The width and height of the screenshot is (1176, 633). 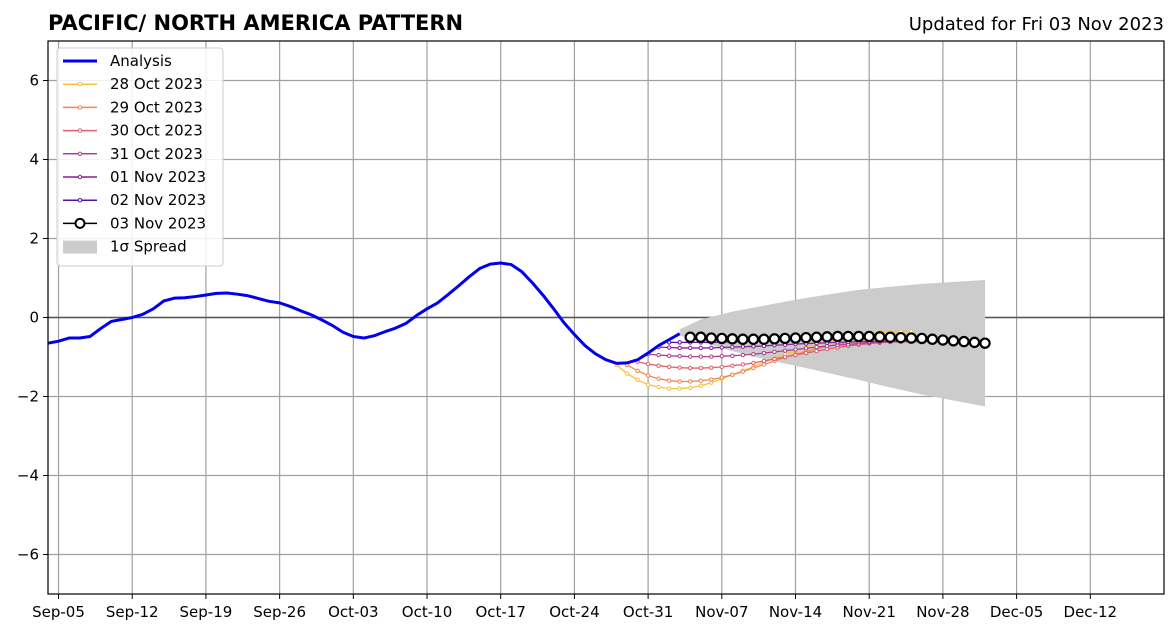 I want to click on x-tick-label: Sep-12, so click(x=132, y=612).